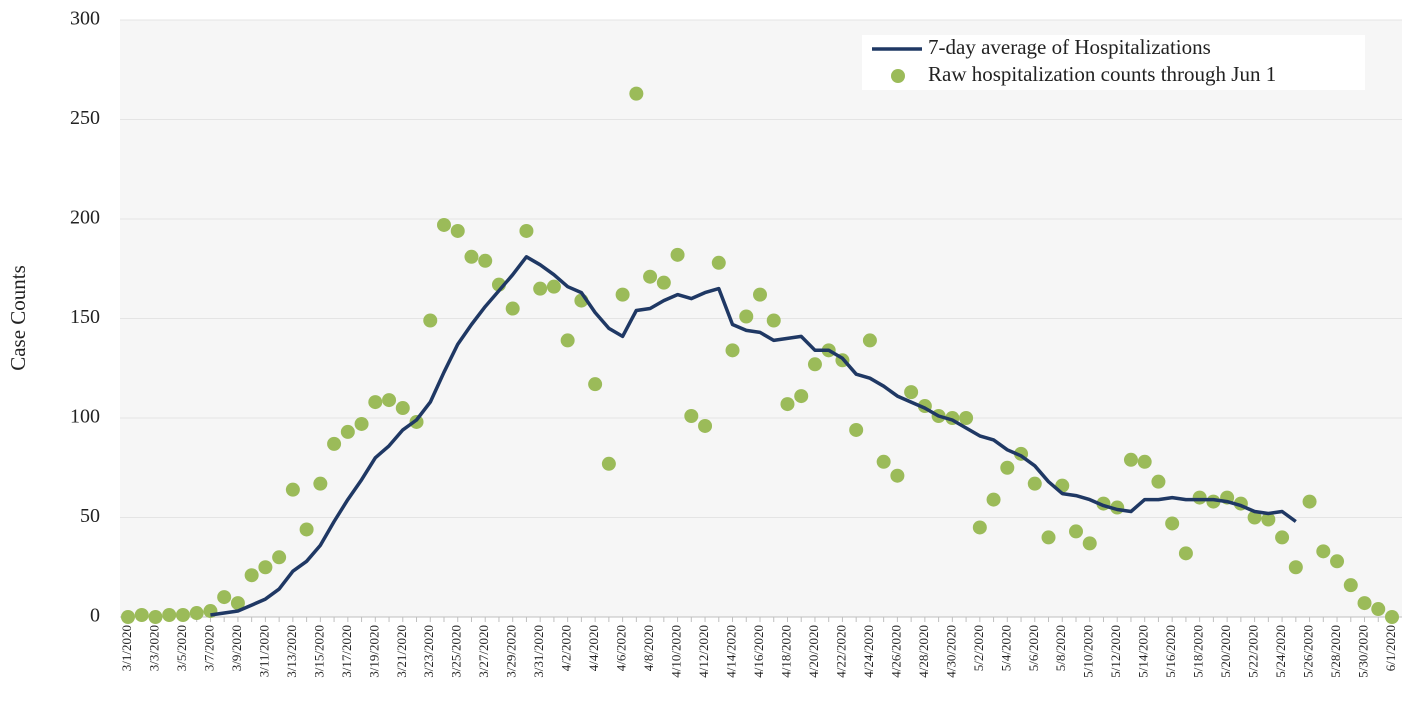 This screenshot has height=706, width=1413. What do you see at coordinates (1308, 651) in the screenshot?
I see `x-tick-label: 5/26/2020` at bounding box center [1308, 651].